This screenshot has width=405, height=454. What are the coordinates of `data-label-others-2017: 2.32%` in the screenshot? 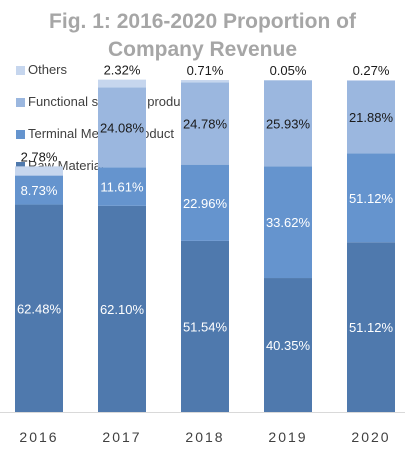 It's located at (122, 70).